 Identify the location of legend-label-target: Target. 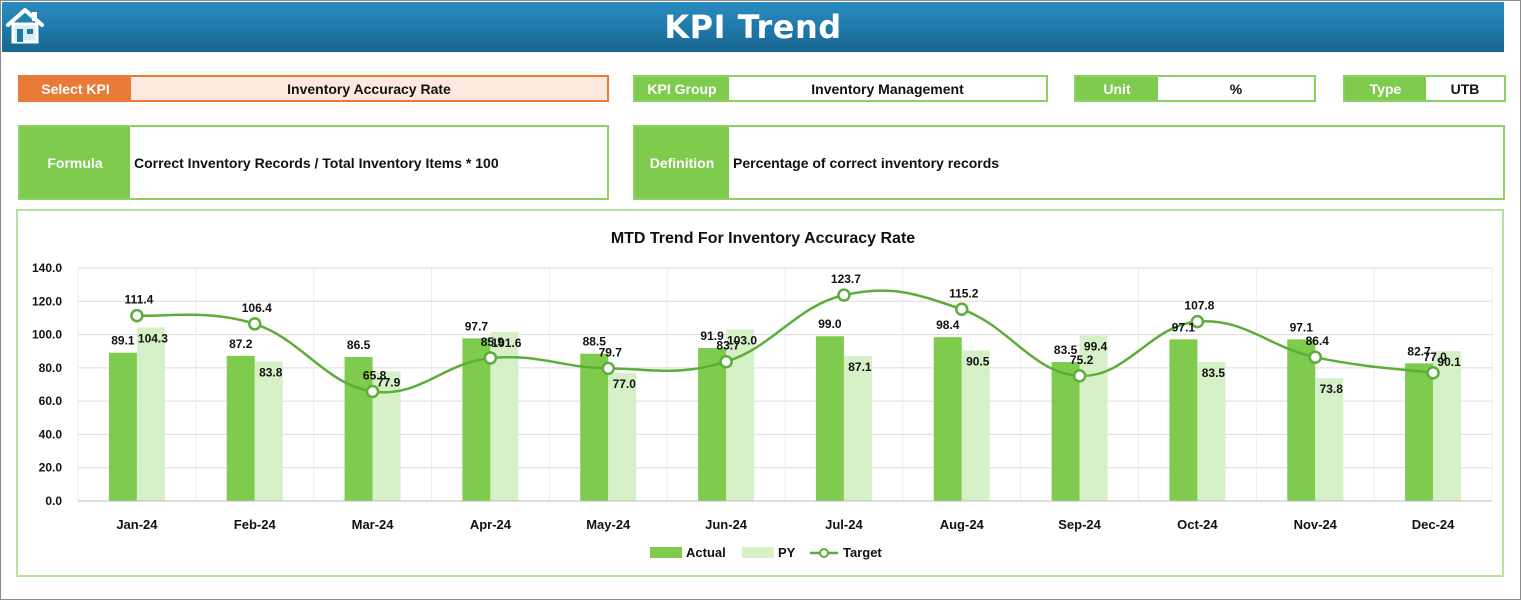
(862, 552).